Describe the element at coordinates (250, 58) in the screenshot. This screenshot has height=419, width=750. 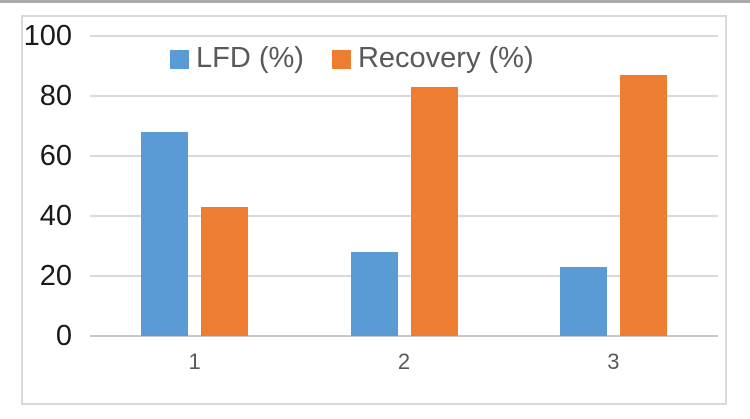
I see `legend-label-lfd: LFD (%)` at that location.